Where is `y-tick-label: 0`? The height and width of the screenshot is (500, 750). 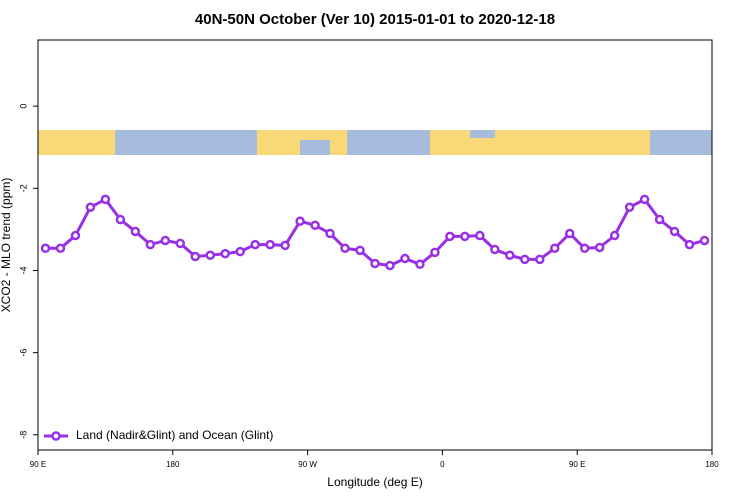 y-tick-label: 0 is located at coordinates (23, 106).